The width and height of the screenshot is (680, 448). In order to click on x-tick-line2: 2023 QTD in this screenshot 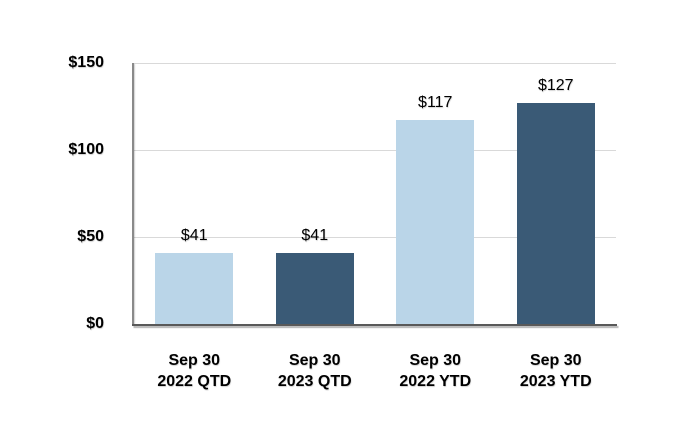, I will do `click(314, 381)`.